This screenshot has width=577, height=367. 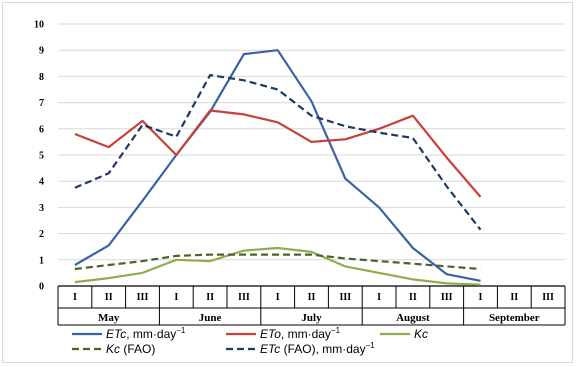 What do you see at coordinates (137, 349) in the screenshot?
I see `legend-label-rest: (FAO)` at bounding box center [137, 349].